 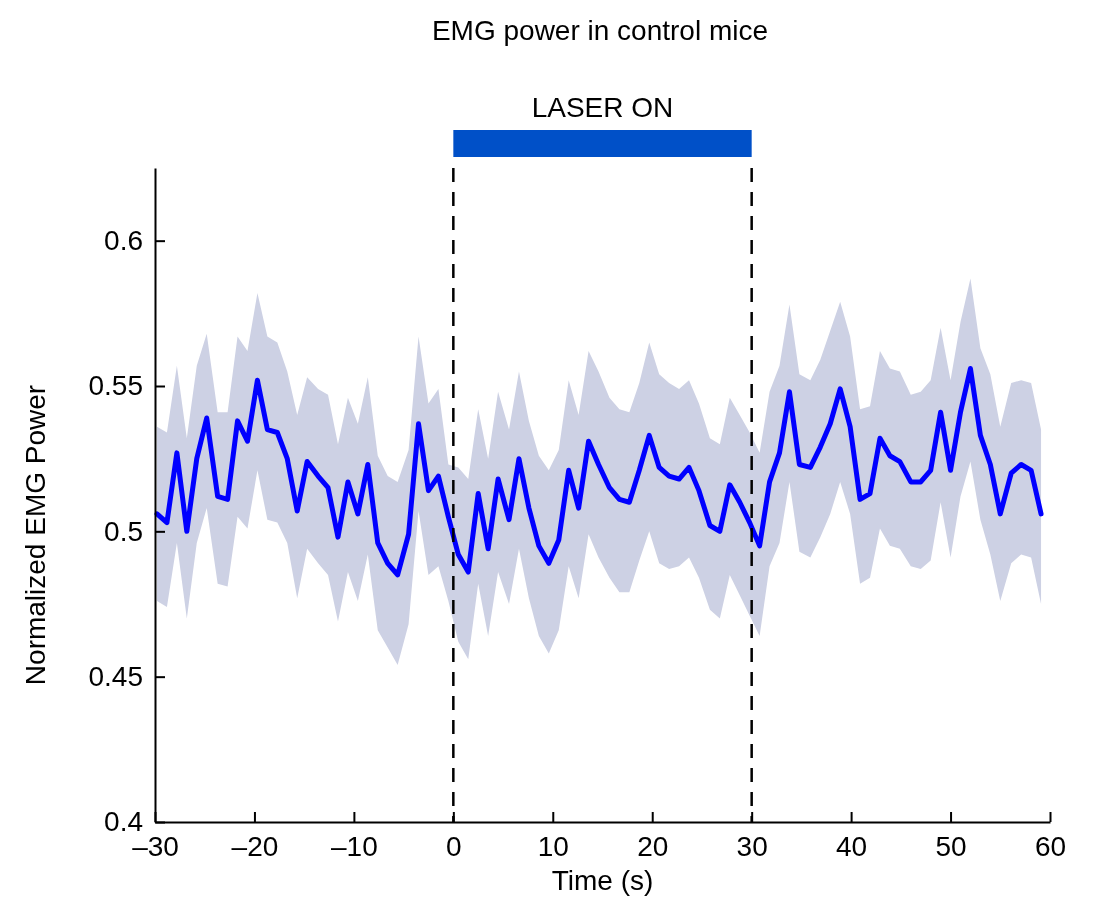 What do you see at coordinates (653, 846) in the screenshot?
I see `x-tick-label: 20` at bounding box center [653, 846].